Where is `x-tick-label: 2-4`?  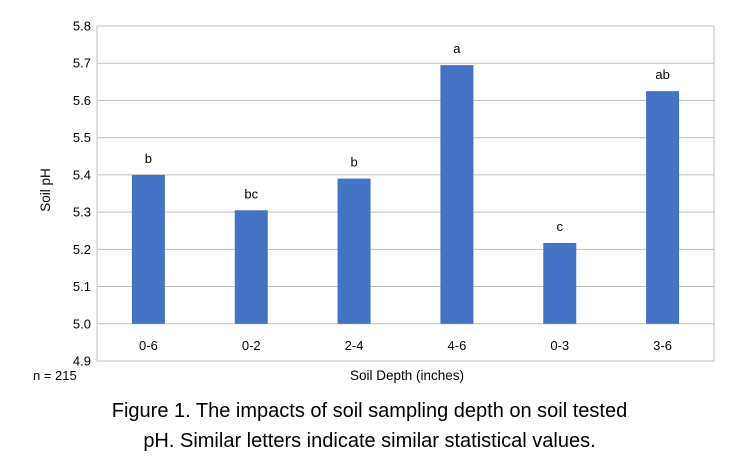 x-tick-label: 2-4 is located at coordinates (354, 345).